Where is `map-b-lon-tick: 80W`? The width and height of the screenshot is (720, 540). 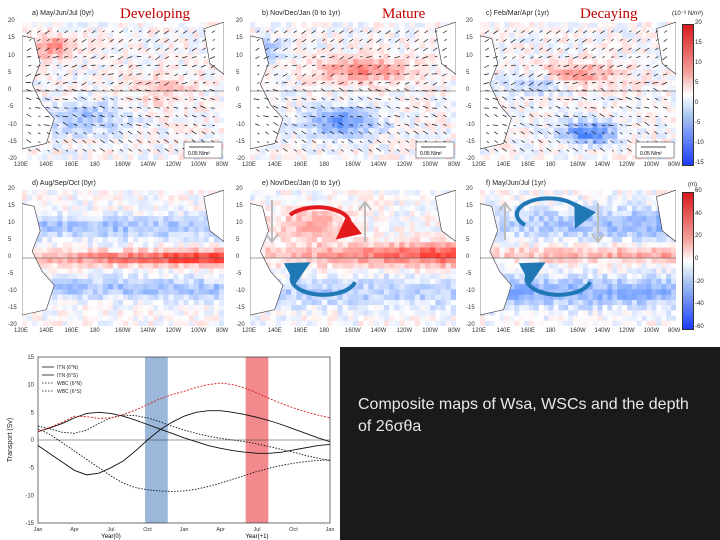
map-b-lon-tick: 80W is located at coordinates (454, 165).